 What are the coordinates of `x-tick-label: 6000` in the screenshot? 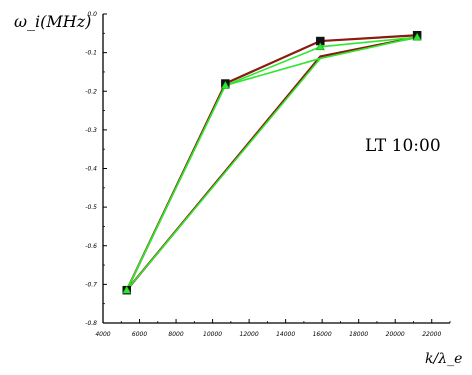 It's located at (139, 334).